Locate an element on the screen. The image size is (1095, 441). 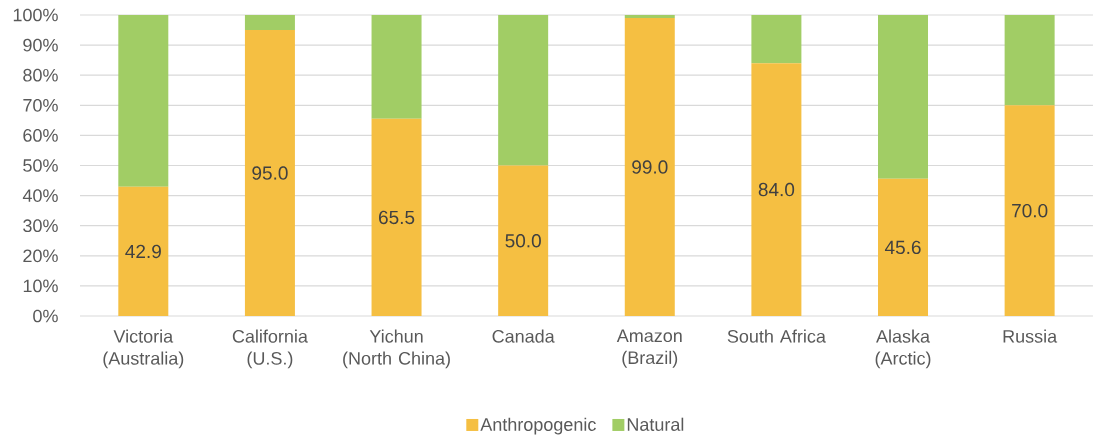
data-label: 42.9 is located at coordinates (143, 251).